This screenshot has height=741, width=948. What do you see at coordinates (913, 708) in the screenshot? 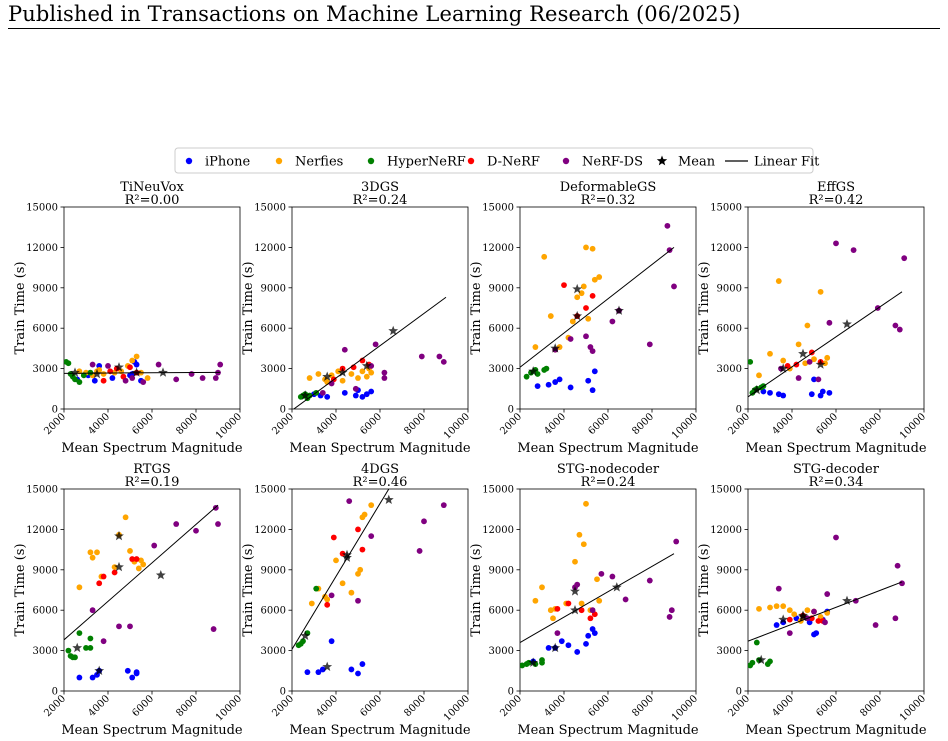
I see `x-tick-label: 10000` at bounding box center [913, 708].